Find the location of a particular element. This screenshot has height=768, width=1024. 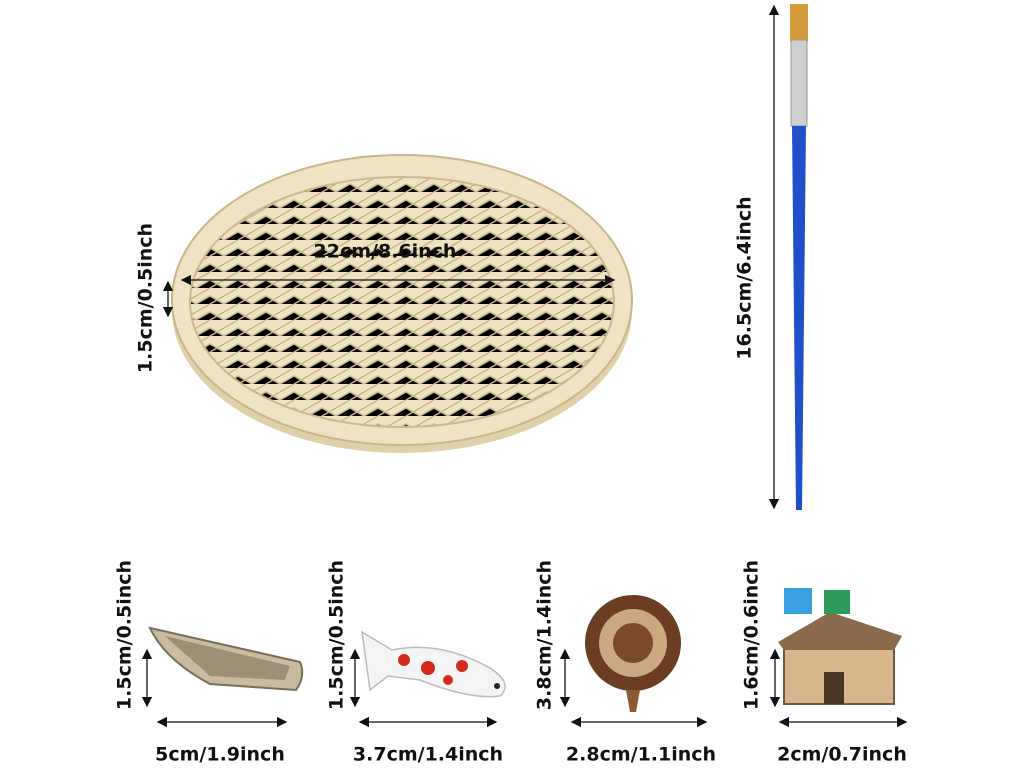

item-width-label: 5cm/1.9inch is located at coordinates (220, 755).